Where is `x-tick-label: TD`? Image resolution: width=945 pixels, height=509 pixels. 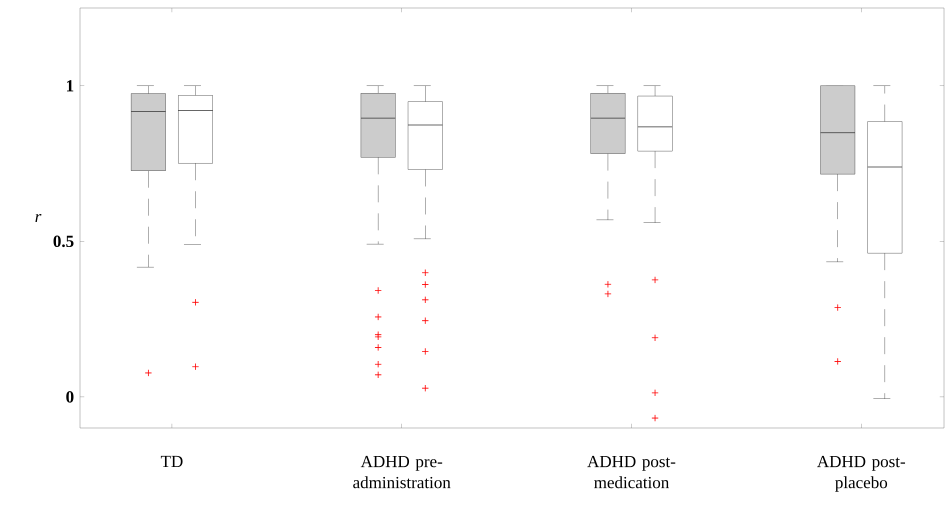
x-tick-label: TD is located at coordinates (171, 462).